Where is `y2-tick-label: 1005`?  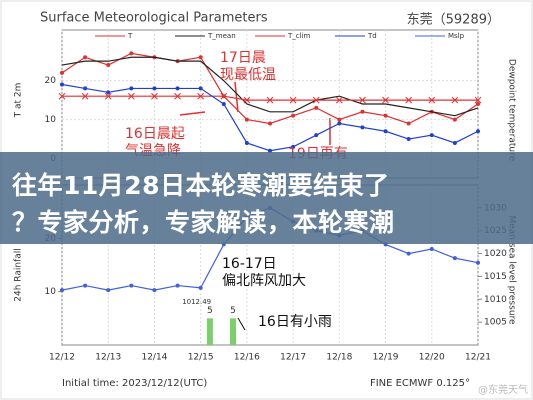
y2-tick-label: 1005 is located at coordinates (495, 323).